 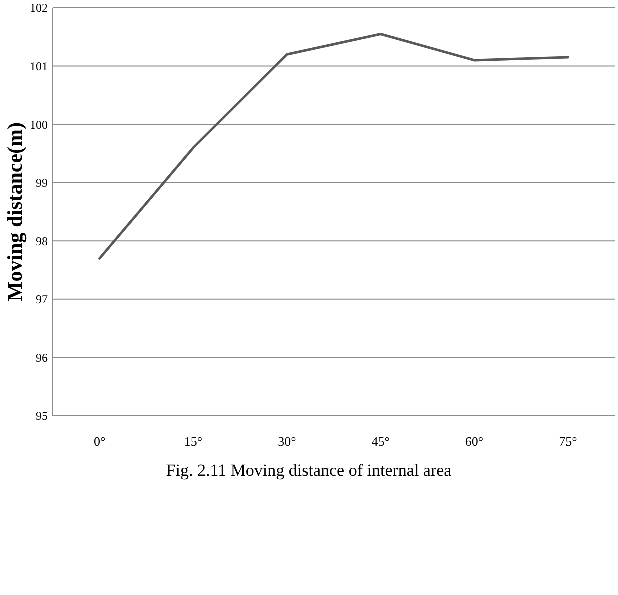 What do you see at coordinates (474, 441) in the screenshot?
I see `x-tick-label: 60°` at bounding box center [474, 441].